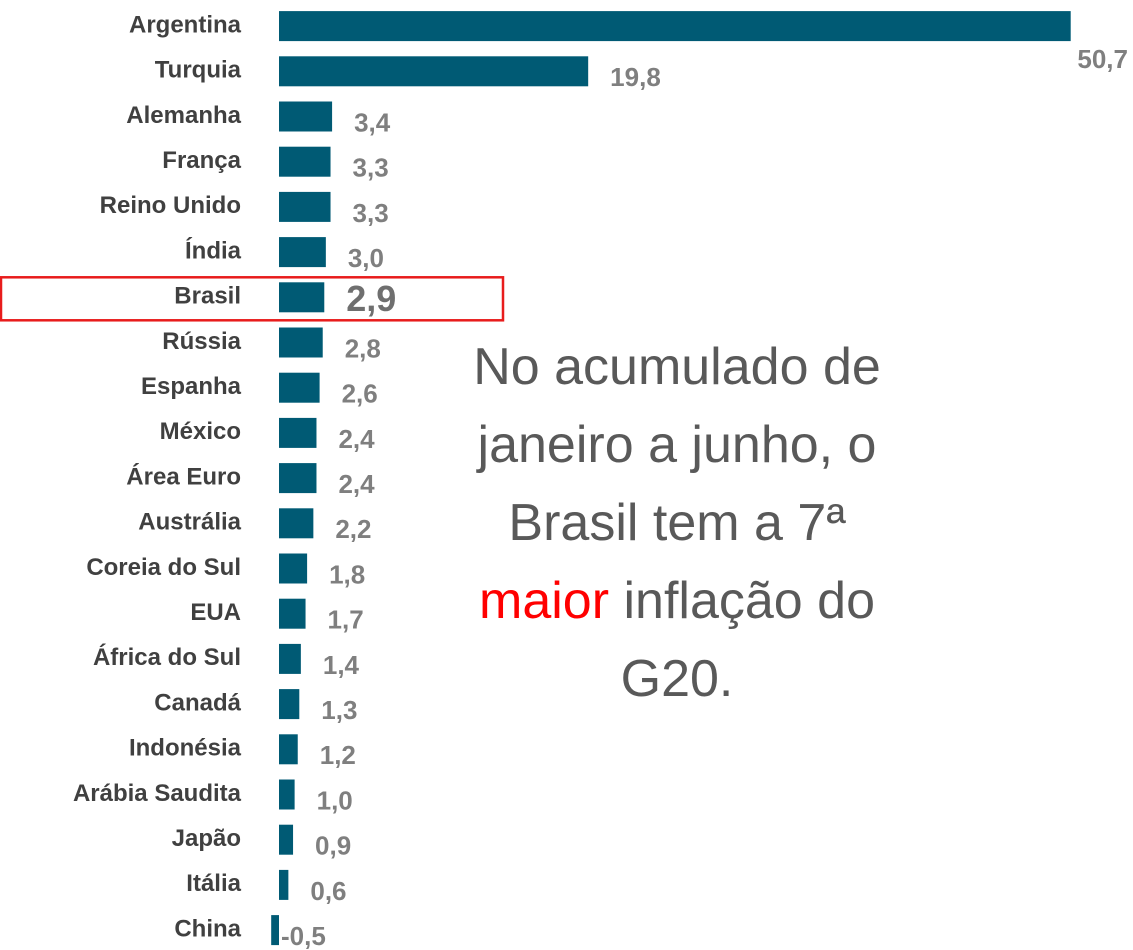 The width and height of the screenshot is (1133, 950). I want to click on category-label: Espanha, so click(191, 386).